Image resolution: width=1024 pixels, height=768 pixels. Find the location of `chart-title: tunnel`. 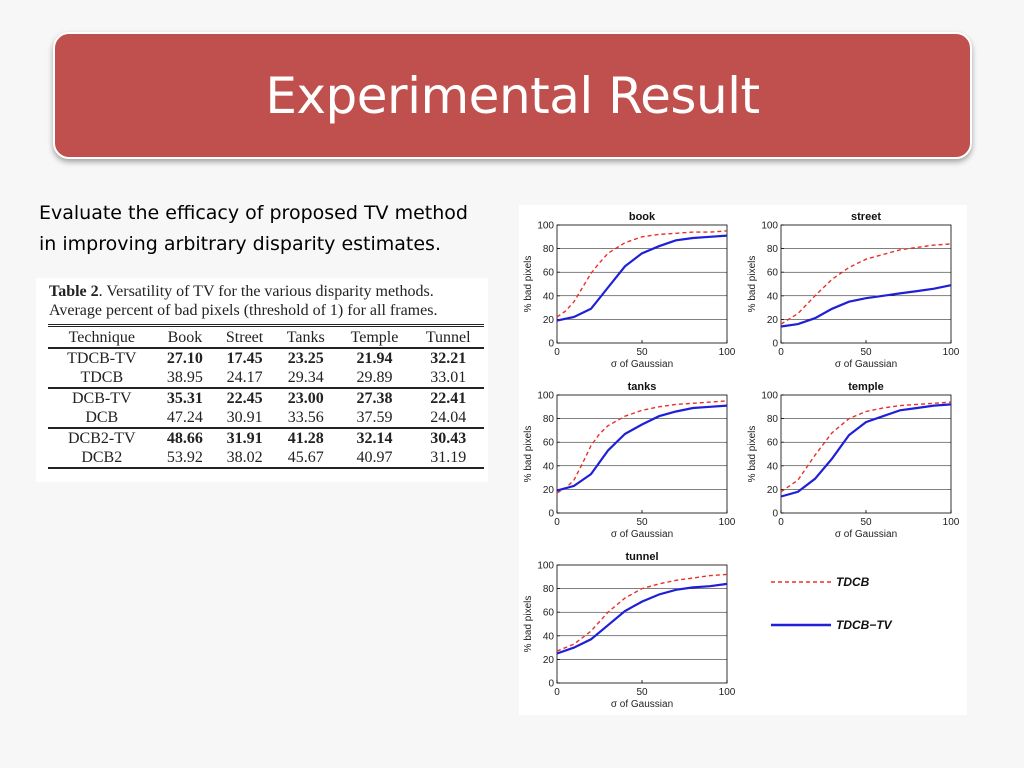

chart-title: tunnel is located at coordinates (642, 557).